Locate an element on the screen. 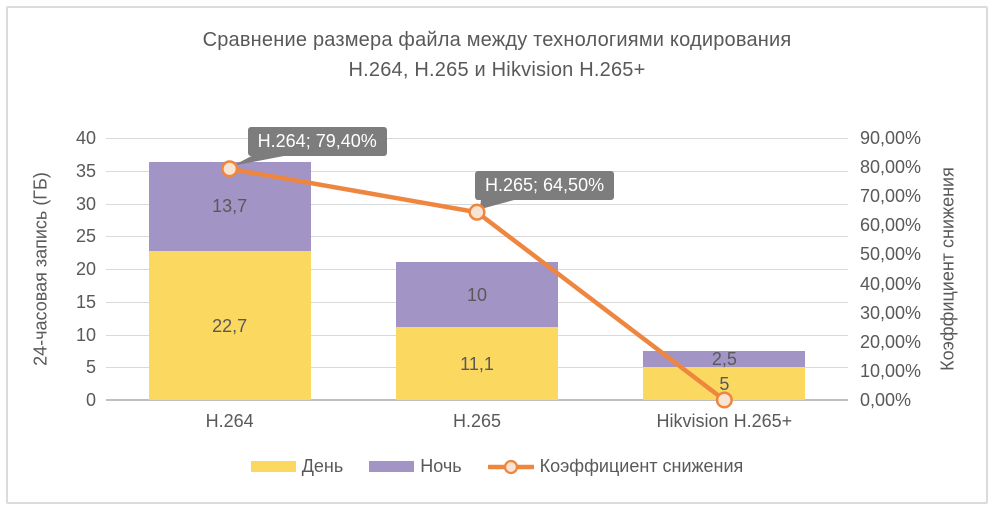 This screenshot has height=510, width=994. legend: День Ночь Коэффициент снижения is located at coordinates (497, 466).